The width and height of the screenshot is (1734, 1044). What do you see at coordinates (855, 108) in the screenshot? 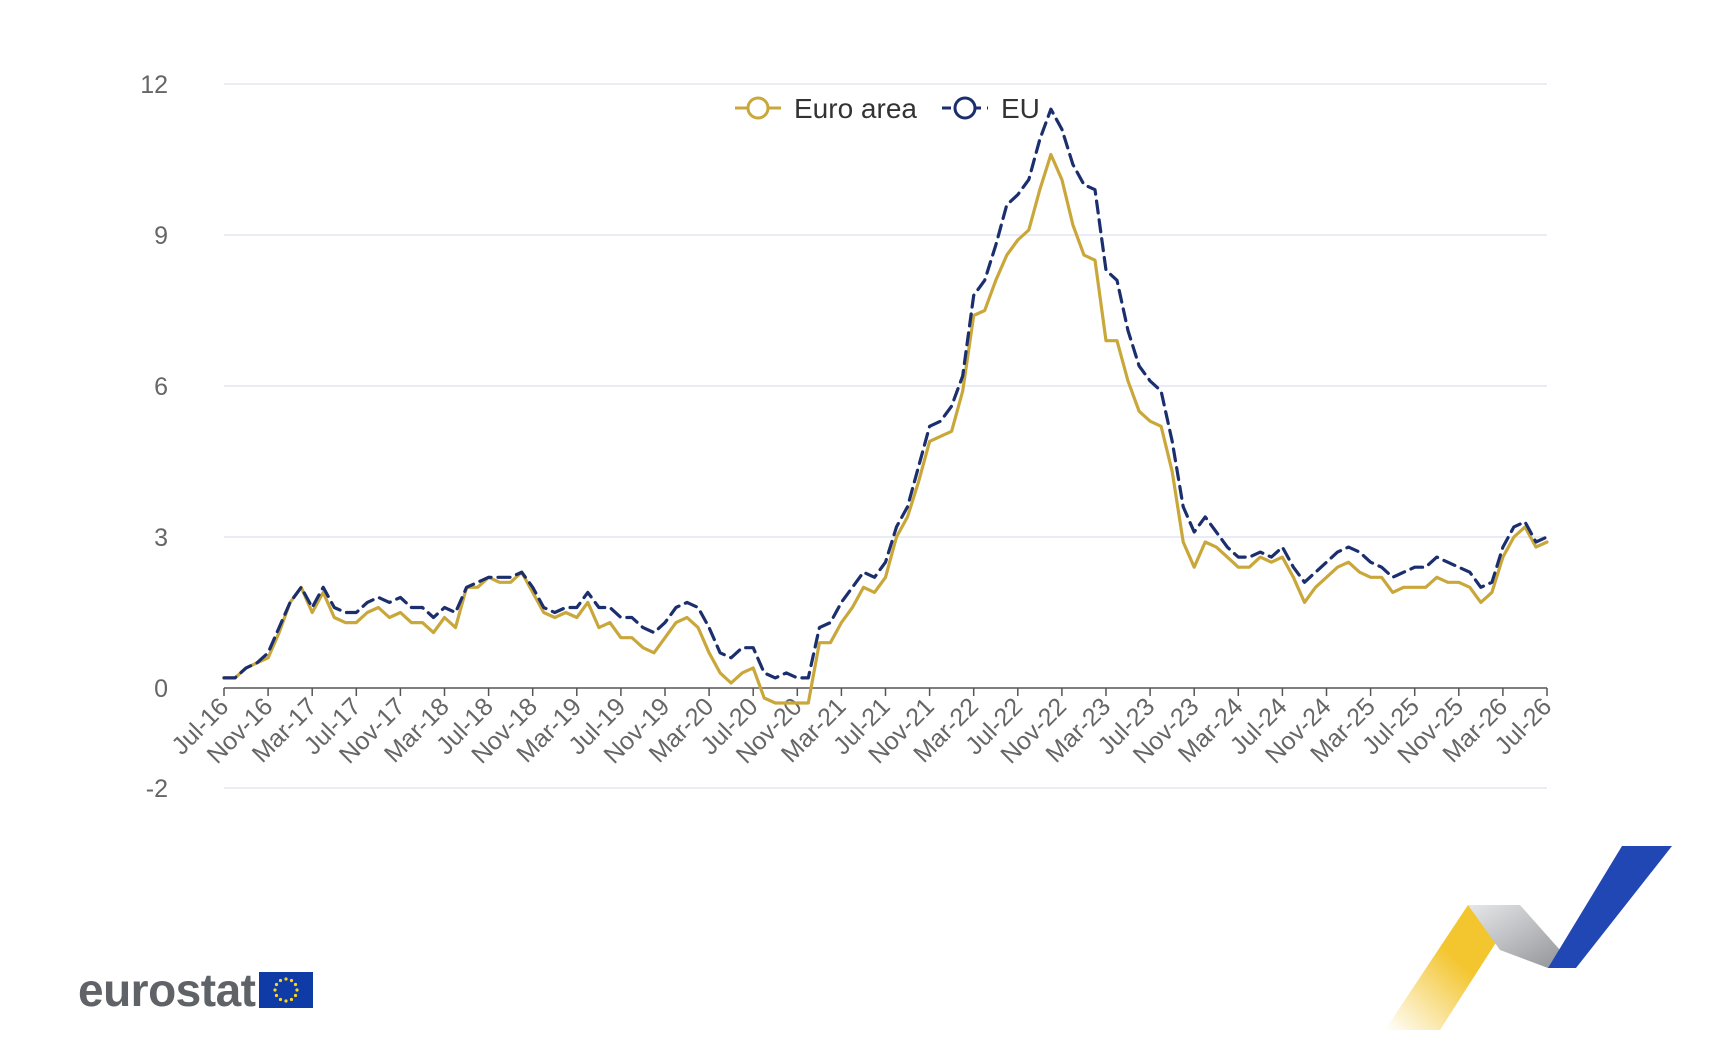
I see `legend-label-euro-area: Euro area` at bounding box center [855, 108].